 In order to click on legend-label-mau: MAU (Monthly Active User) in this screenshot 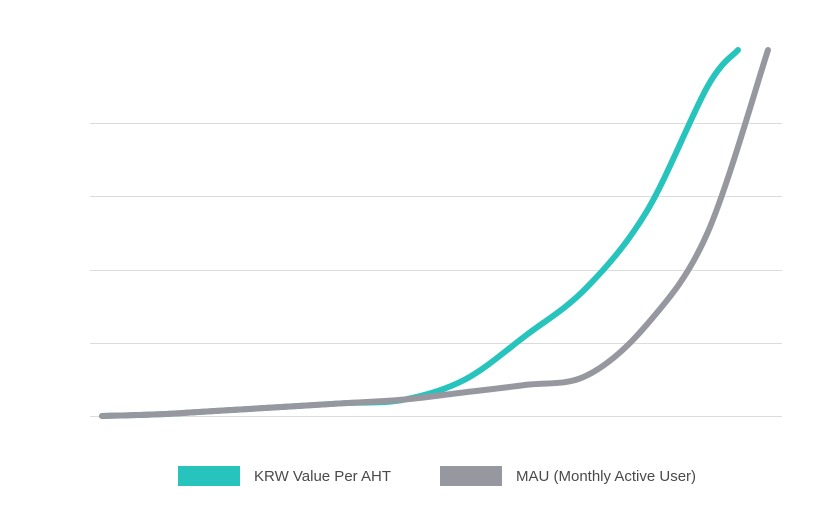, I will do `click(606, 476)`.